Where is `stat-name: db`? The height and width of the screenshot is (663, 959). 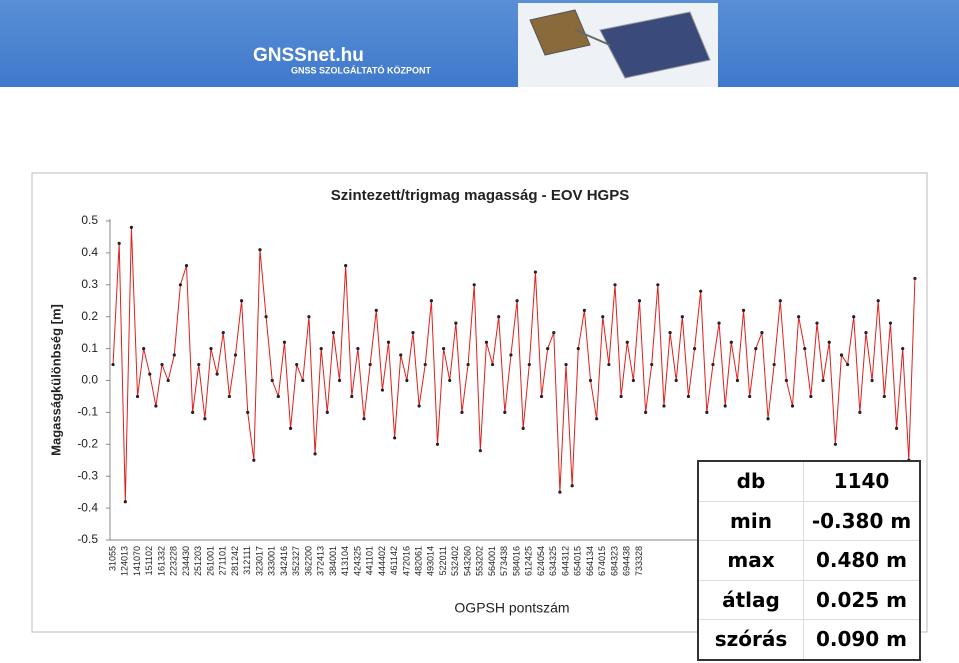
stat-name: db is located at coordinates (751, 480).